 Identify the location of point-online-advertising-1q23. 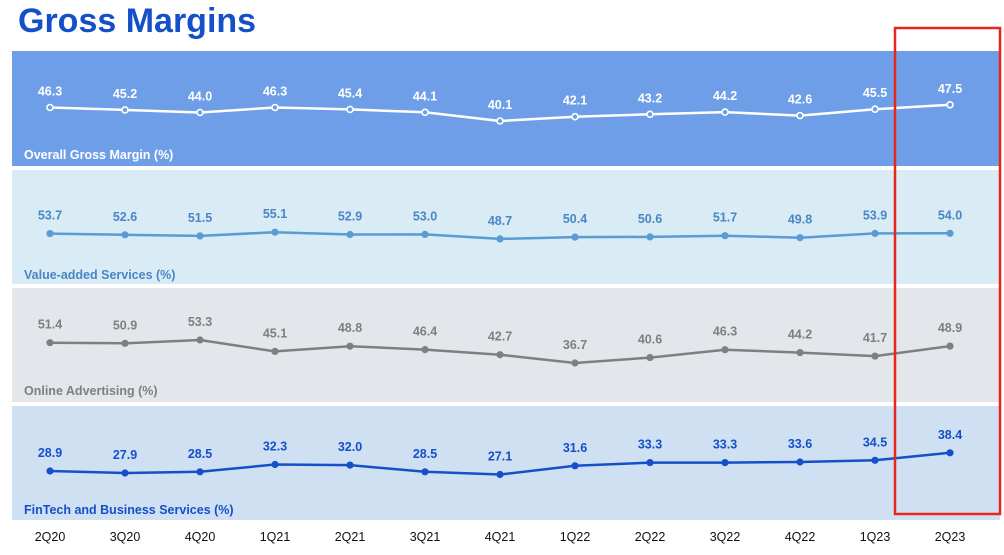
(875, 356).